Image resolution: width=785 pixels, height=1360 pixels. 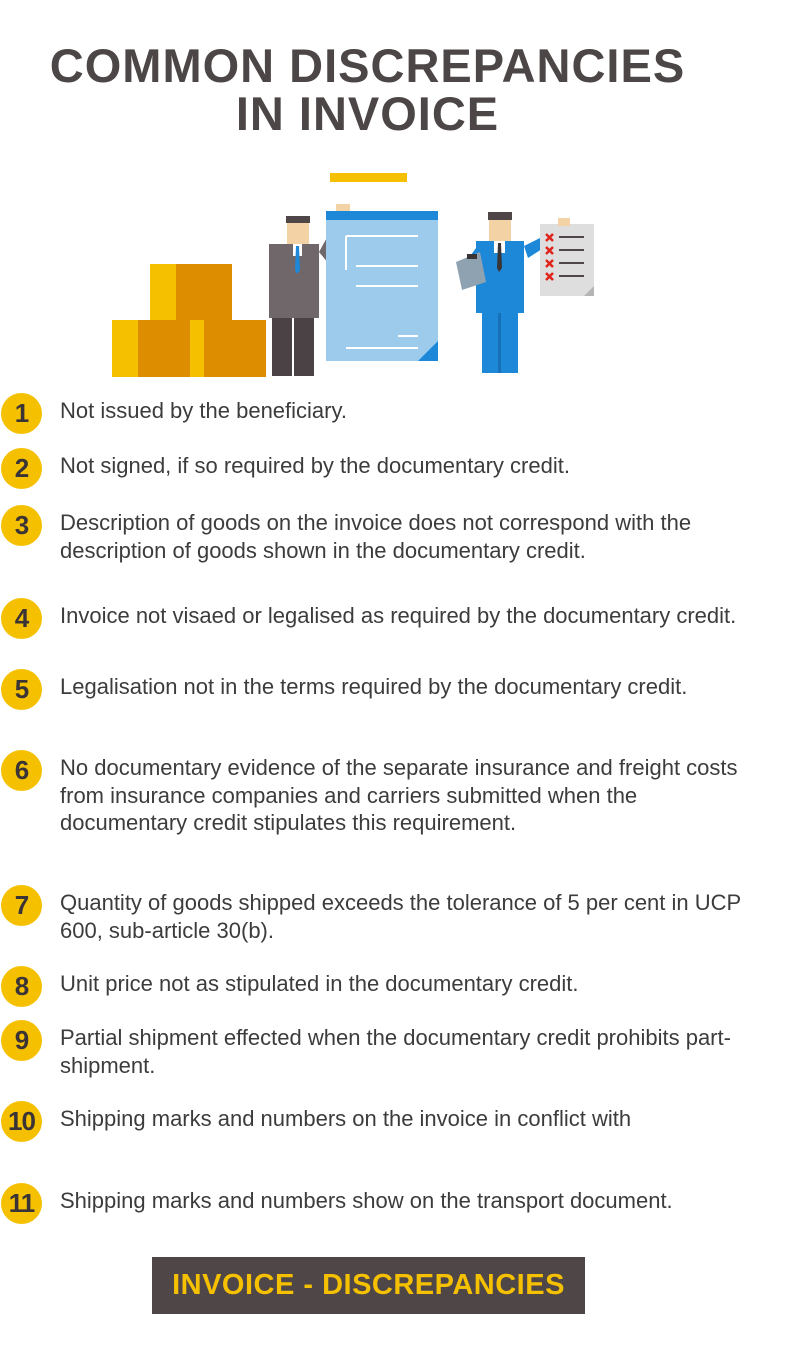 What do you see at coordinates (21, 1203) in the screenshot?
I see `item-number-badge: 11` at bounding box center [21, 1203].